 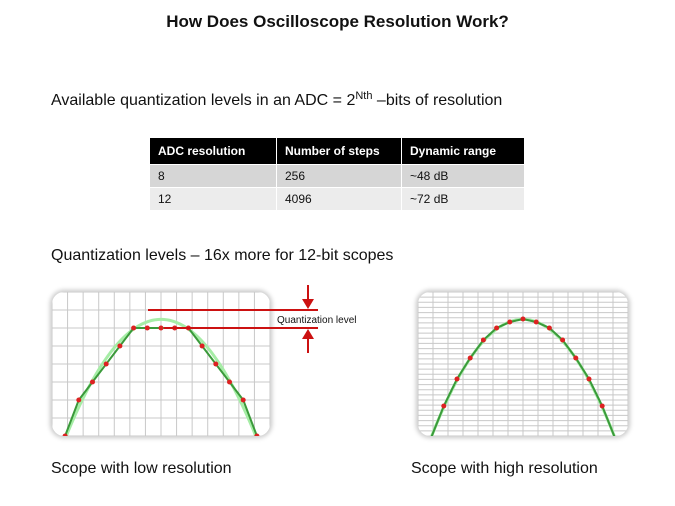 I want to click on high-resolution-waveform, so click(x=523, y=364).